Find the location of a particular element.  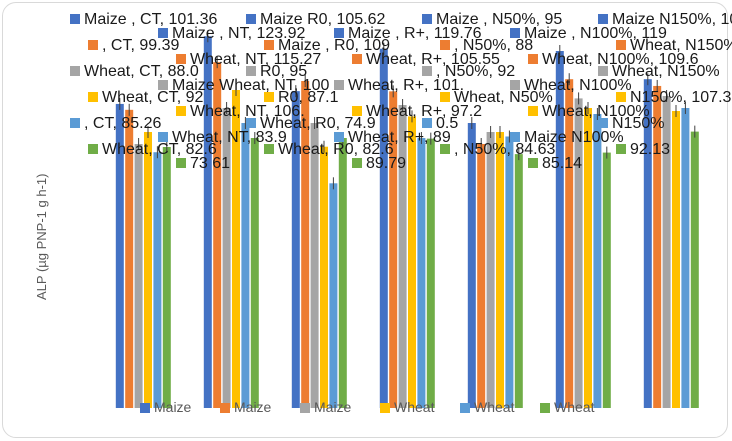

bar-group6-series1 is located at coordinates (559, 229).